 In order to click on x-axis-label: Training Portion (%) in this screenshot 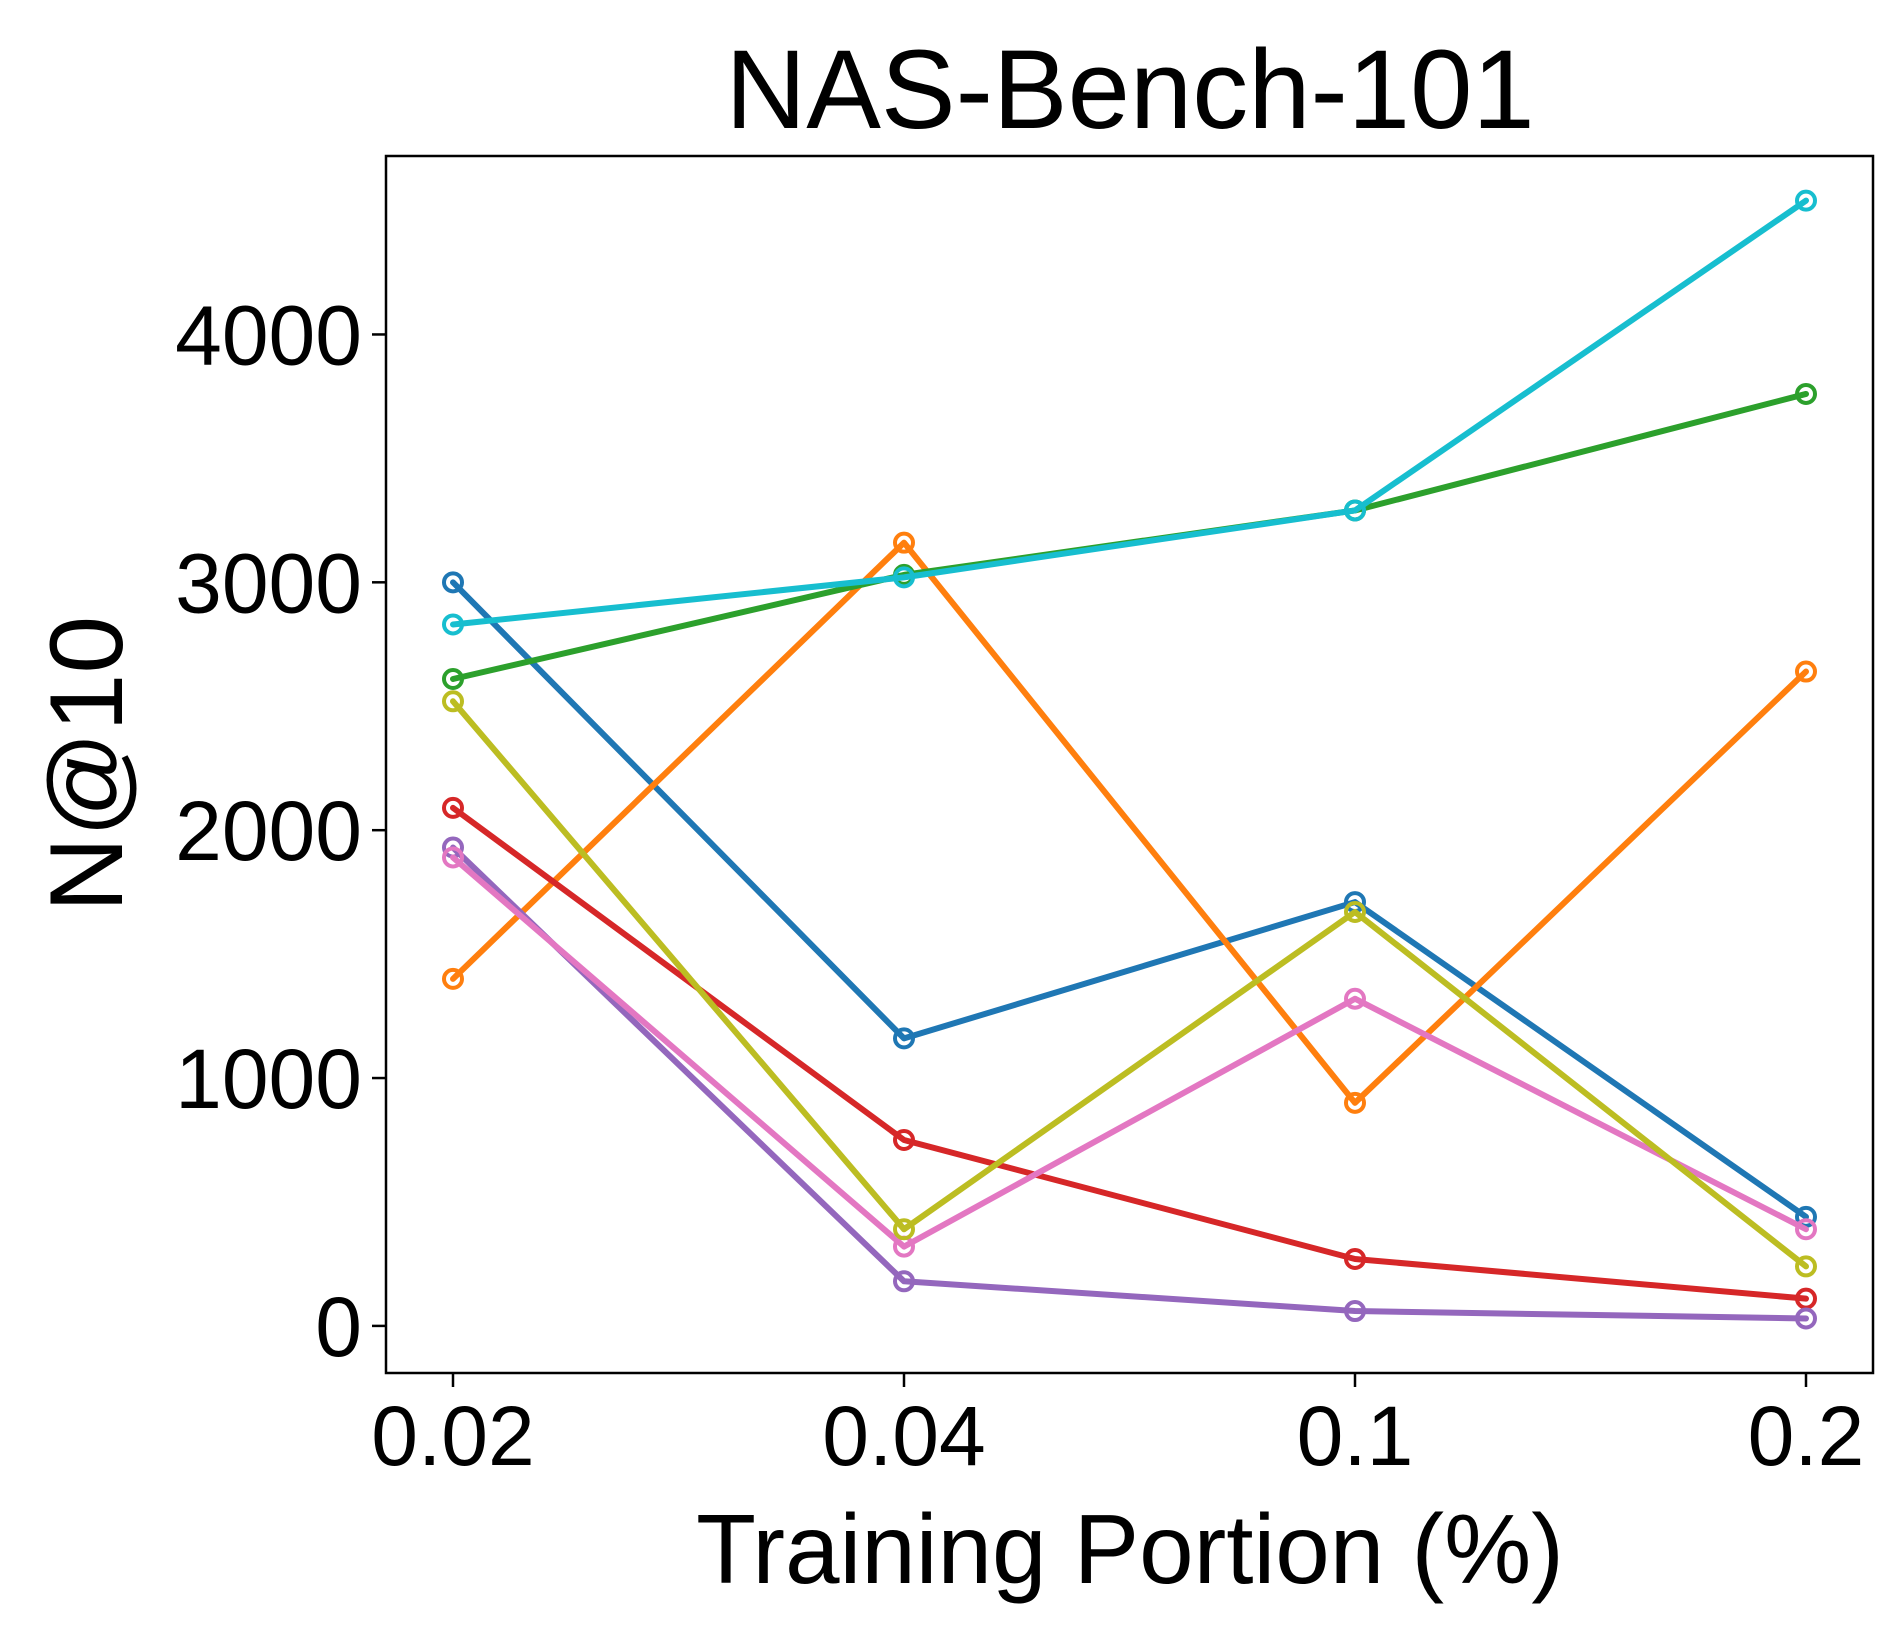, I will do `click(1130, 1549)`.